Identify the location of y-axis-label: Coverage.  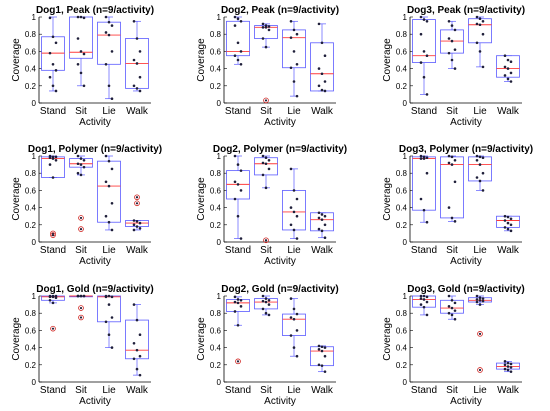
(16, 339).